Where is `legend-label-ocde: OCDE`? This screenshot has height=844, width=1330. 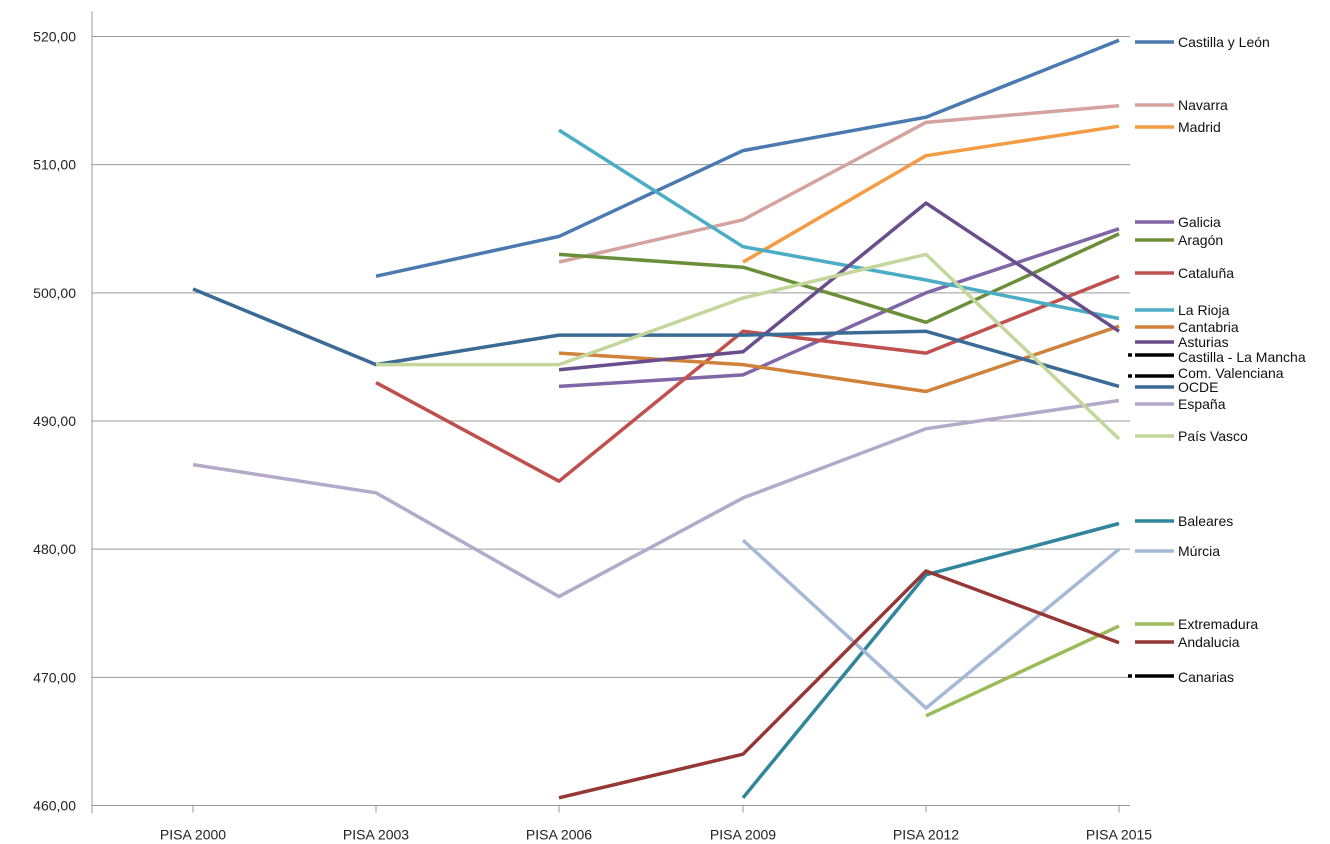
legend-label-ocde: OCDE is located at coordinates (1198, 387).